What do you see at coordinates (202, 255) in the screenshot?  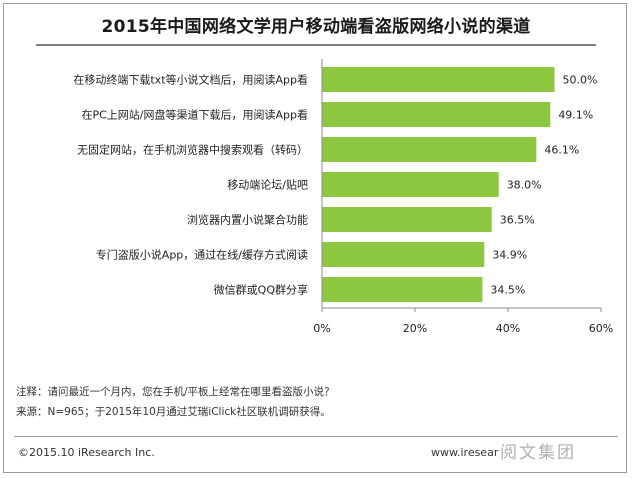 I see `category-label: 专门盗版小说App，通过在线/缓存方式阅读` at bounding box center [202, 255].